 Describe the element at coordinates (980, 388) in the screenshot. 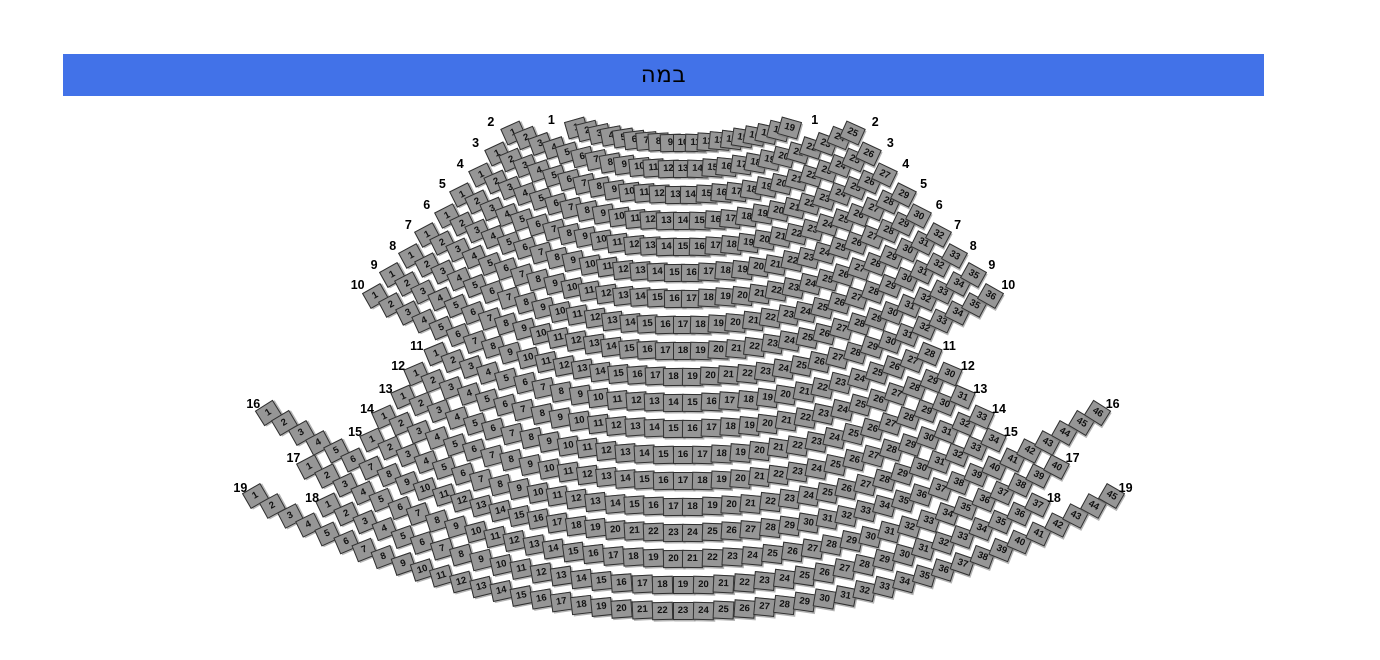

I see `row-label-right: 13` at that location.